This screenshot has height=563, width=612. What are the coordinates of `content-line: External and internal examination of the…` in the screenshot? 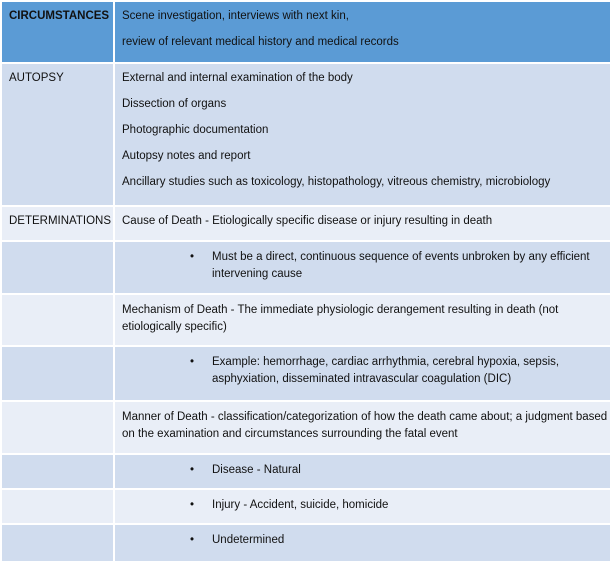 It's located at (237, 78).